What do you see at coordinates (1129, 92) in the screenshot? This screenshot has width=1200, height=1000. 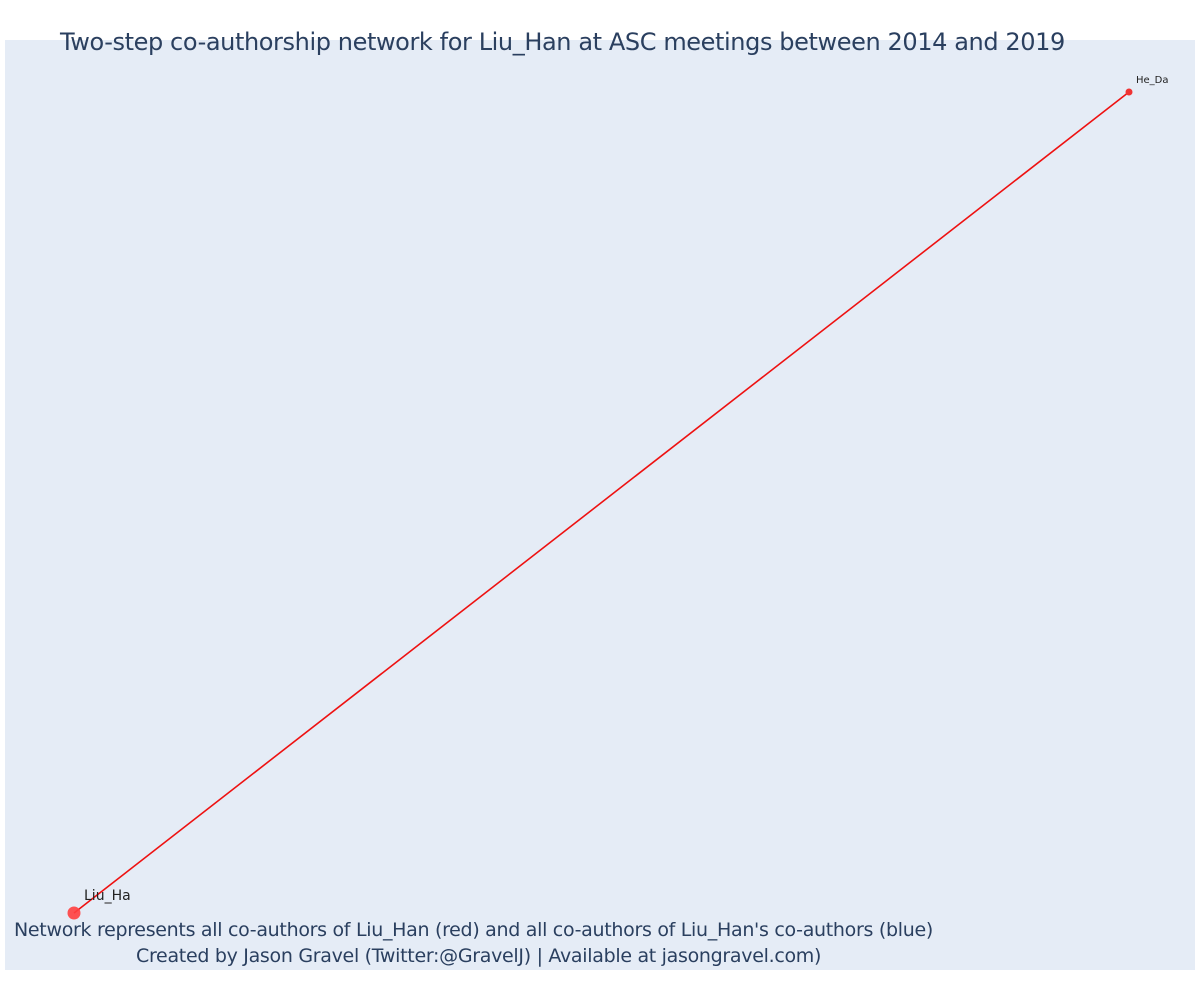 I see `node-he-da` at bounding box center [1129, 92].